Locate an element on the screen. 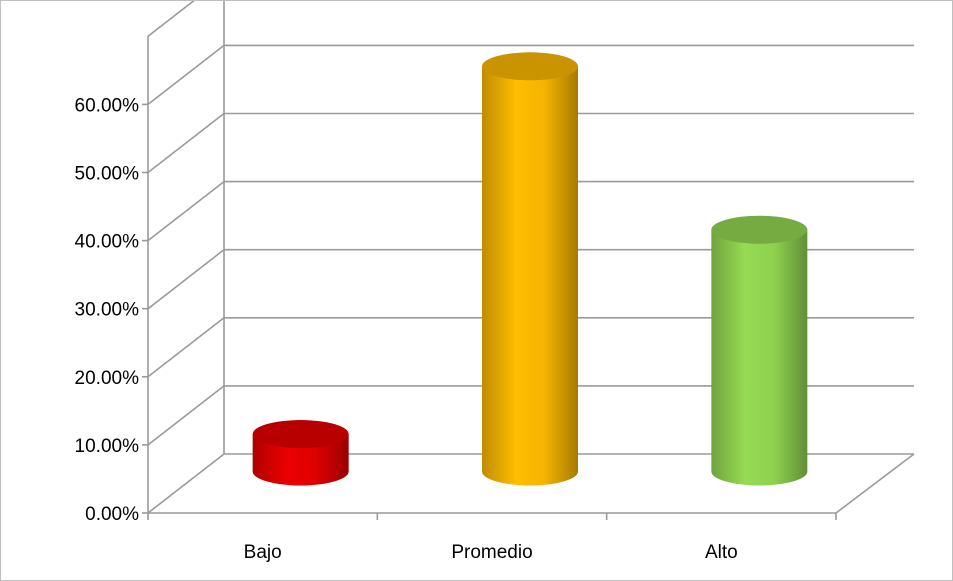  bar-bajo is located at coordinates (300, 453).